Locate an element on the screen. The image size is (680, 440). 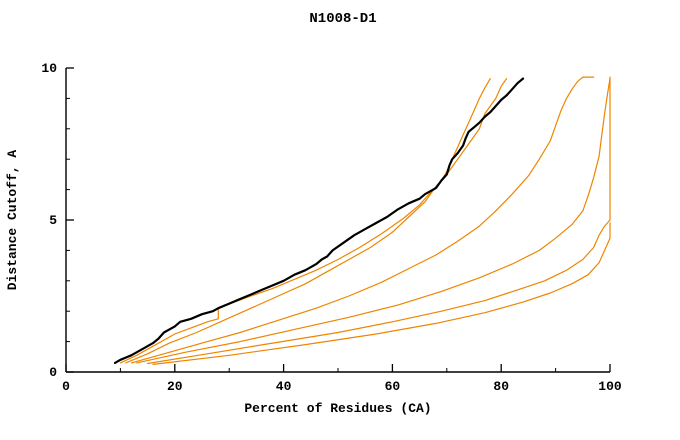
x-tick-label: 40 is located at coordinates (284, 386).